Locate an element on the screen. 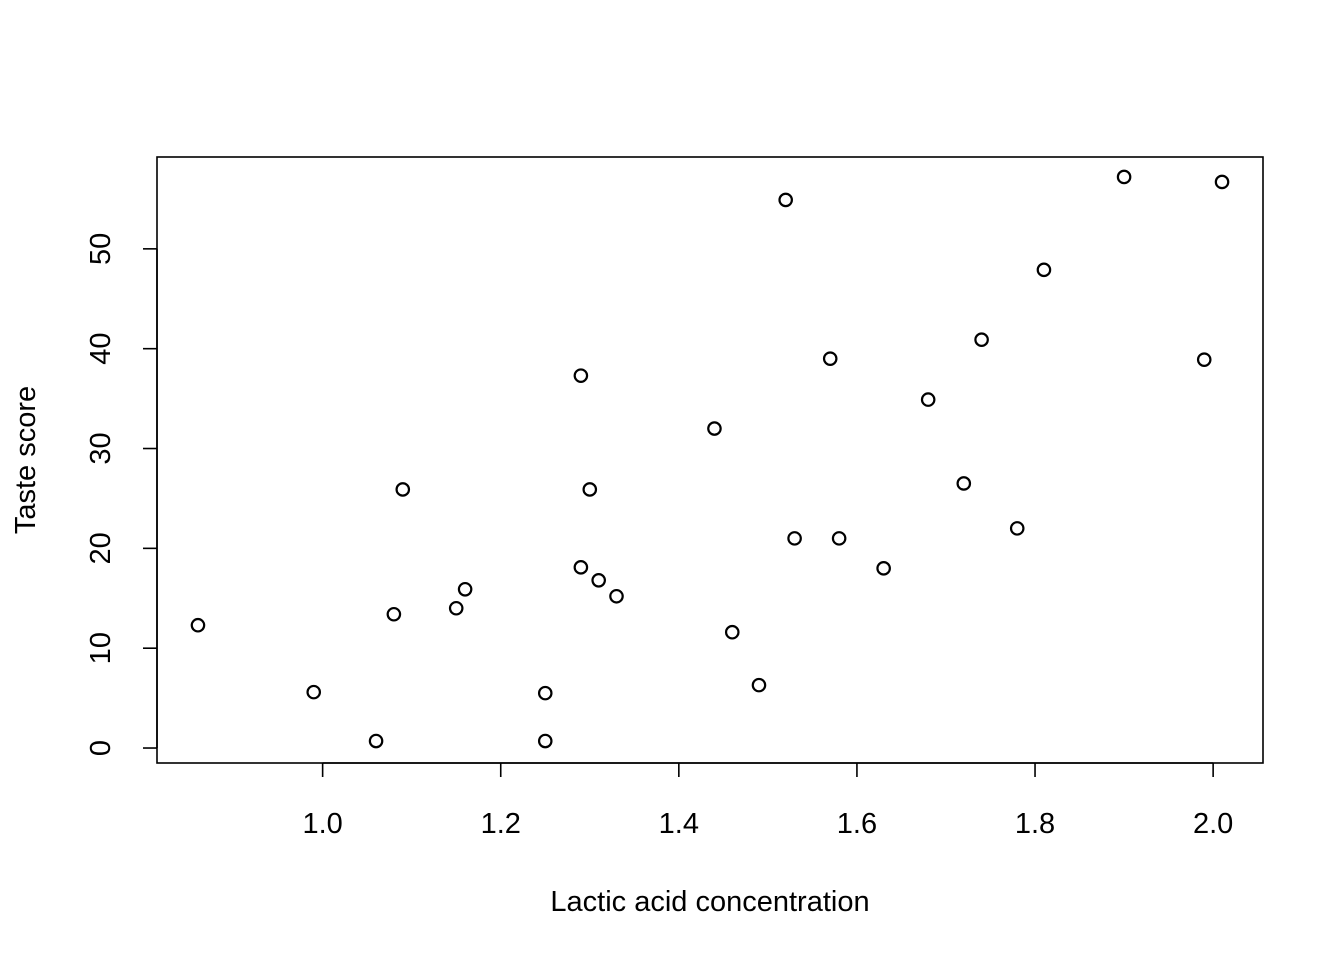 Image resolution: width=1344 pixels, height=960 pixels. y-axis-label: Taste score is located at coordinates (26, 460).